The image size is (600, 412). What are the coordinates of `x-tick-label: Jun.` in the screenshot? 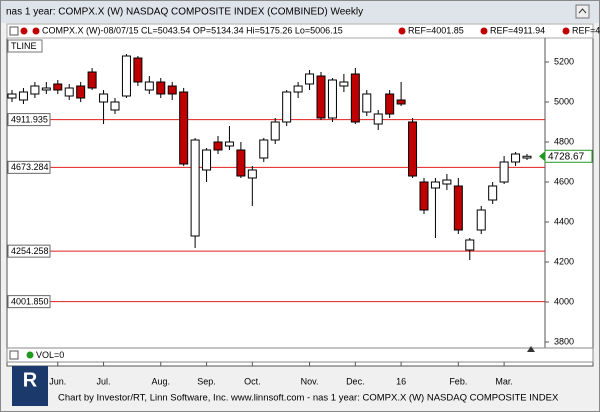 It's located at (57, 381).